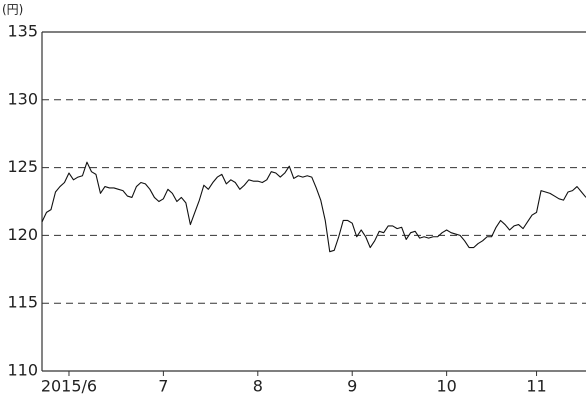 This screenshot has width=586, height=399. What do you see at coordinates (536, 386) in the screenshot?
I see `x-tick-label: 11` at bounding box center [536, 386].